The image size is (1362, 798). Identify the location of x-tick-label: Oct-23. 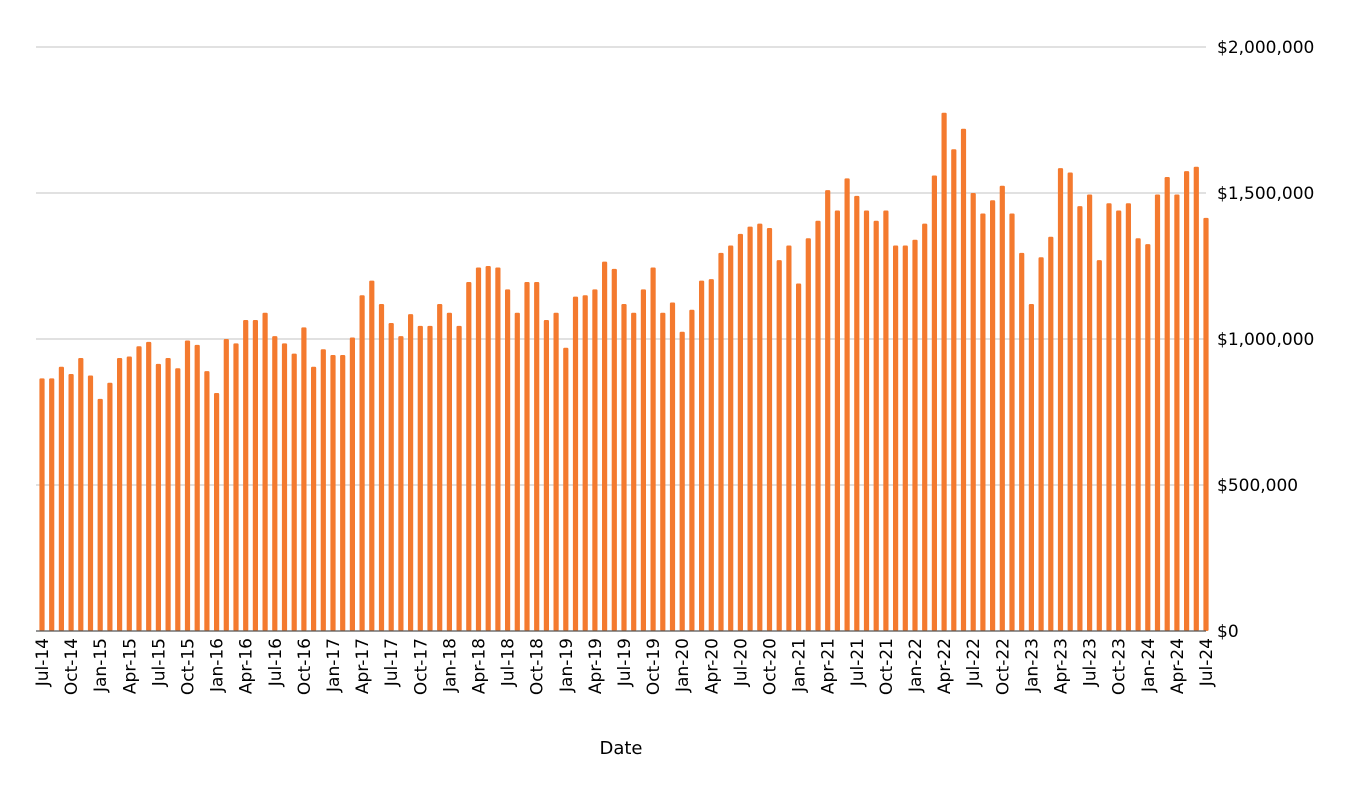
(1120, 666).